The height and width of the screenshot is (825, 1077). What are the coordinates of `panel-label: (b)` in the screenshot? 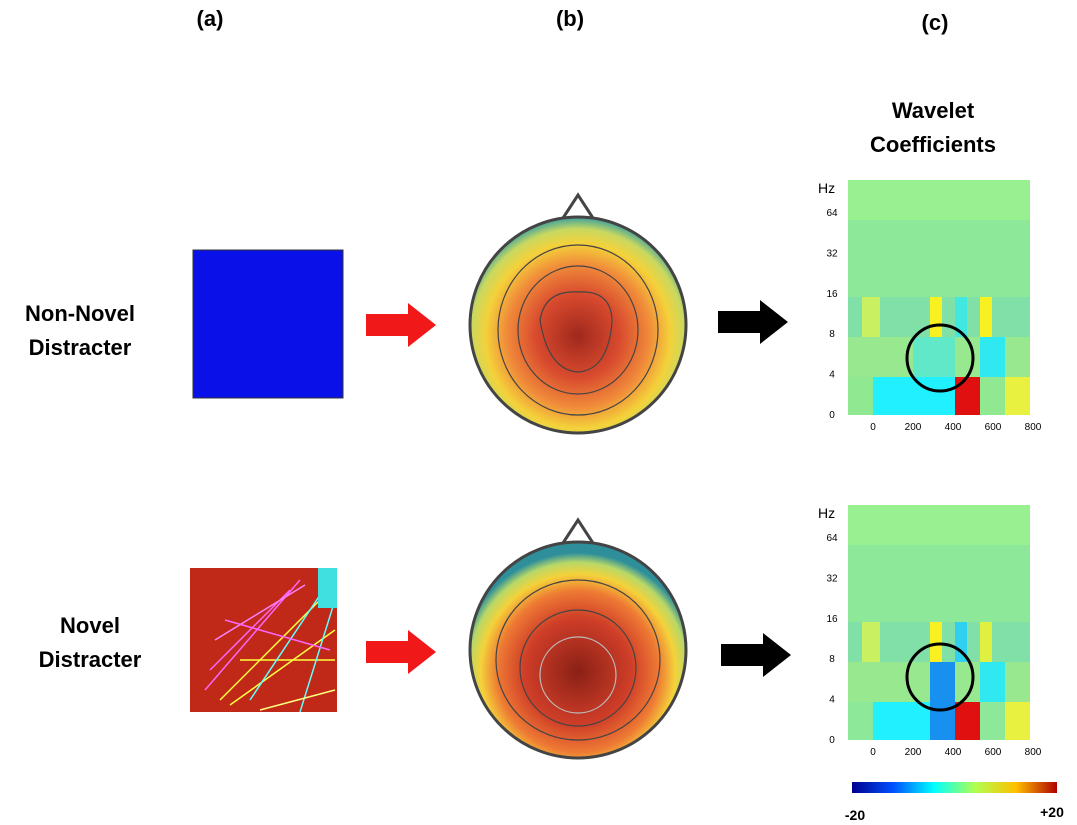 It's located at (570, 18).